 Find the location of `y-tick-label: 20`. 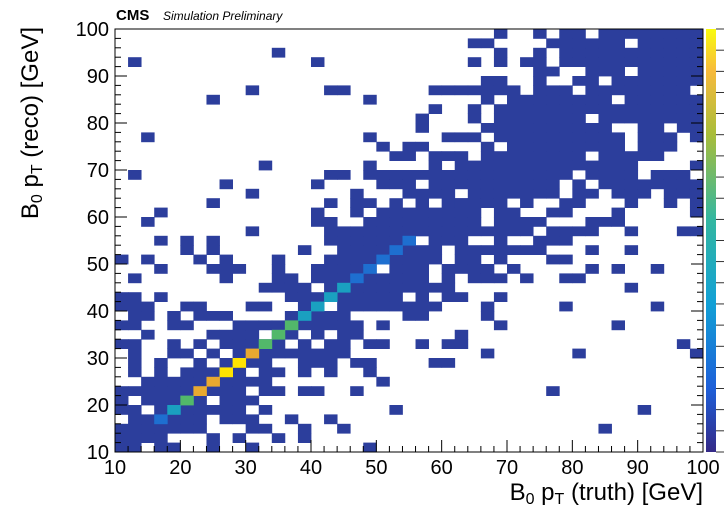

y-tick-label: 20 is located at coordinates (98, 406).